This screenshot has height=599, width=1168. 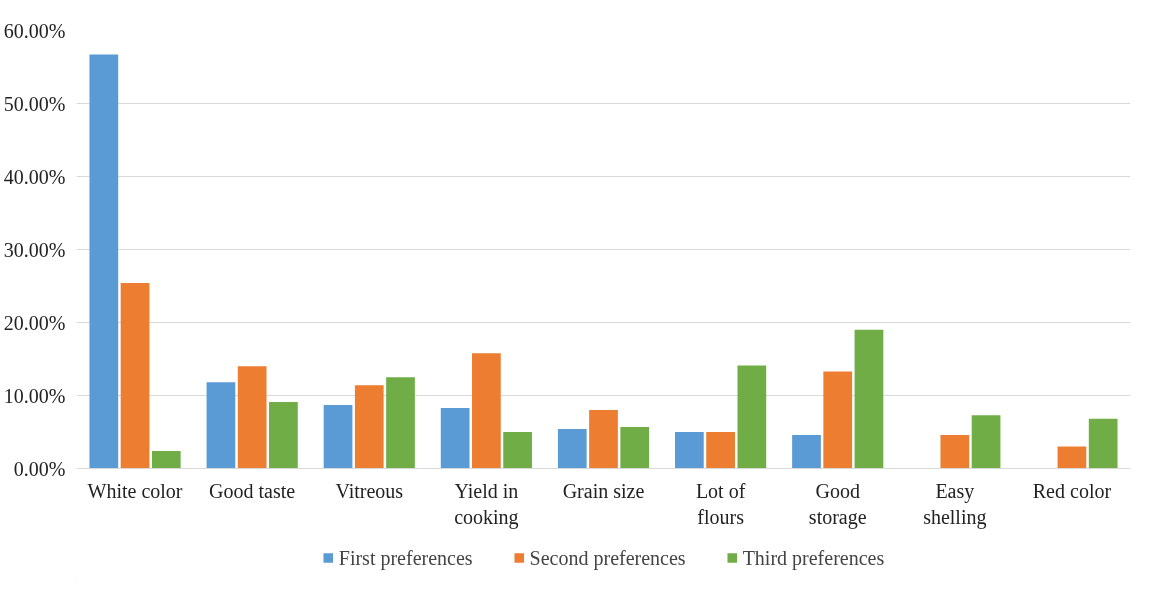 What do you see at coordinates (813, 557) in the screenshot?
I see `legend-label: Third preferences` at bounding box center [813, 557].